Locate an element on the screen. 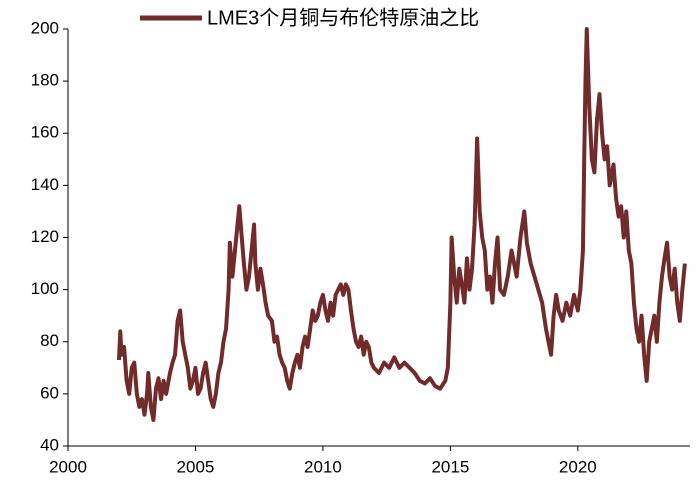 This screenshot has width=700, height=490. x-tick-label: 2000 is located at coordinates (68, 466).